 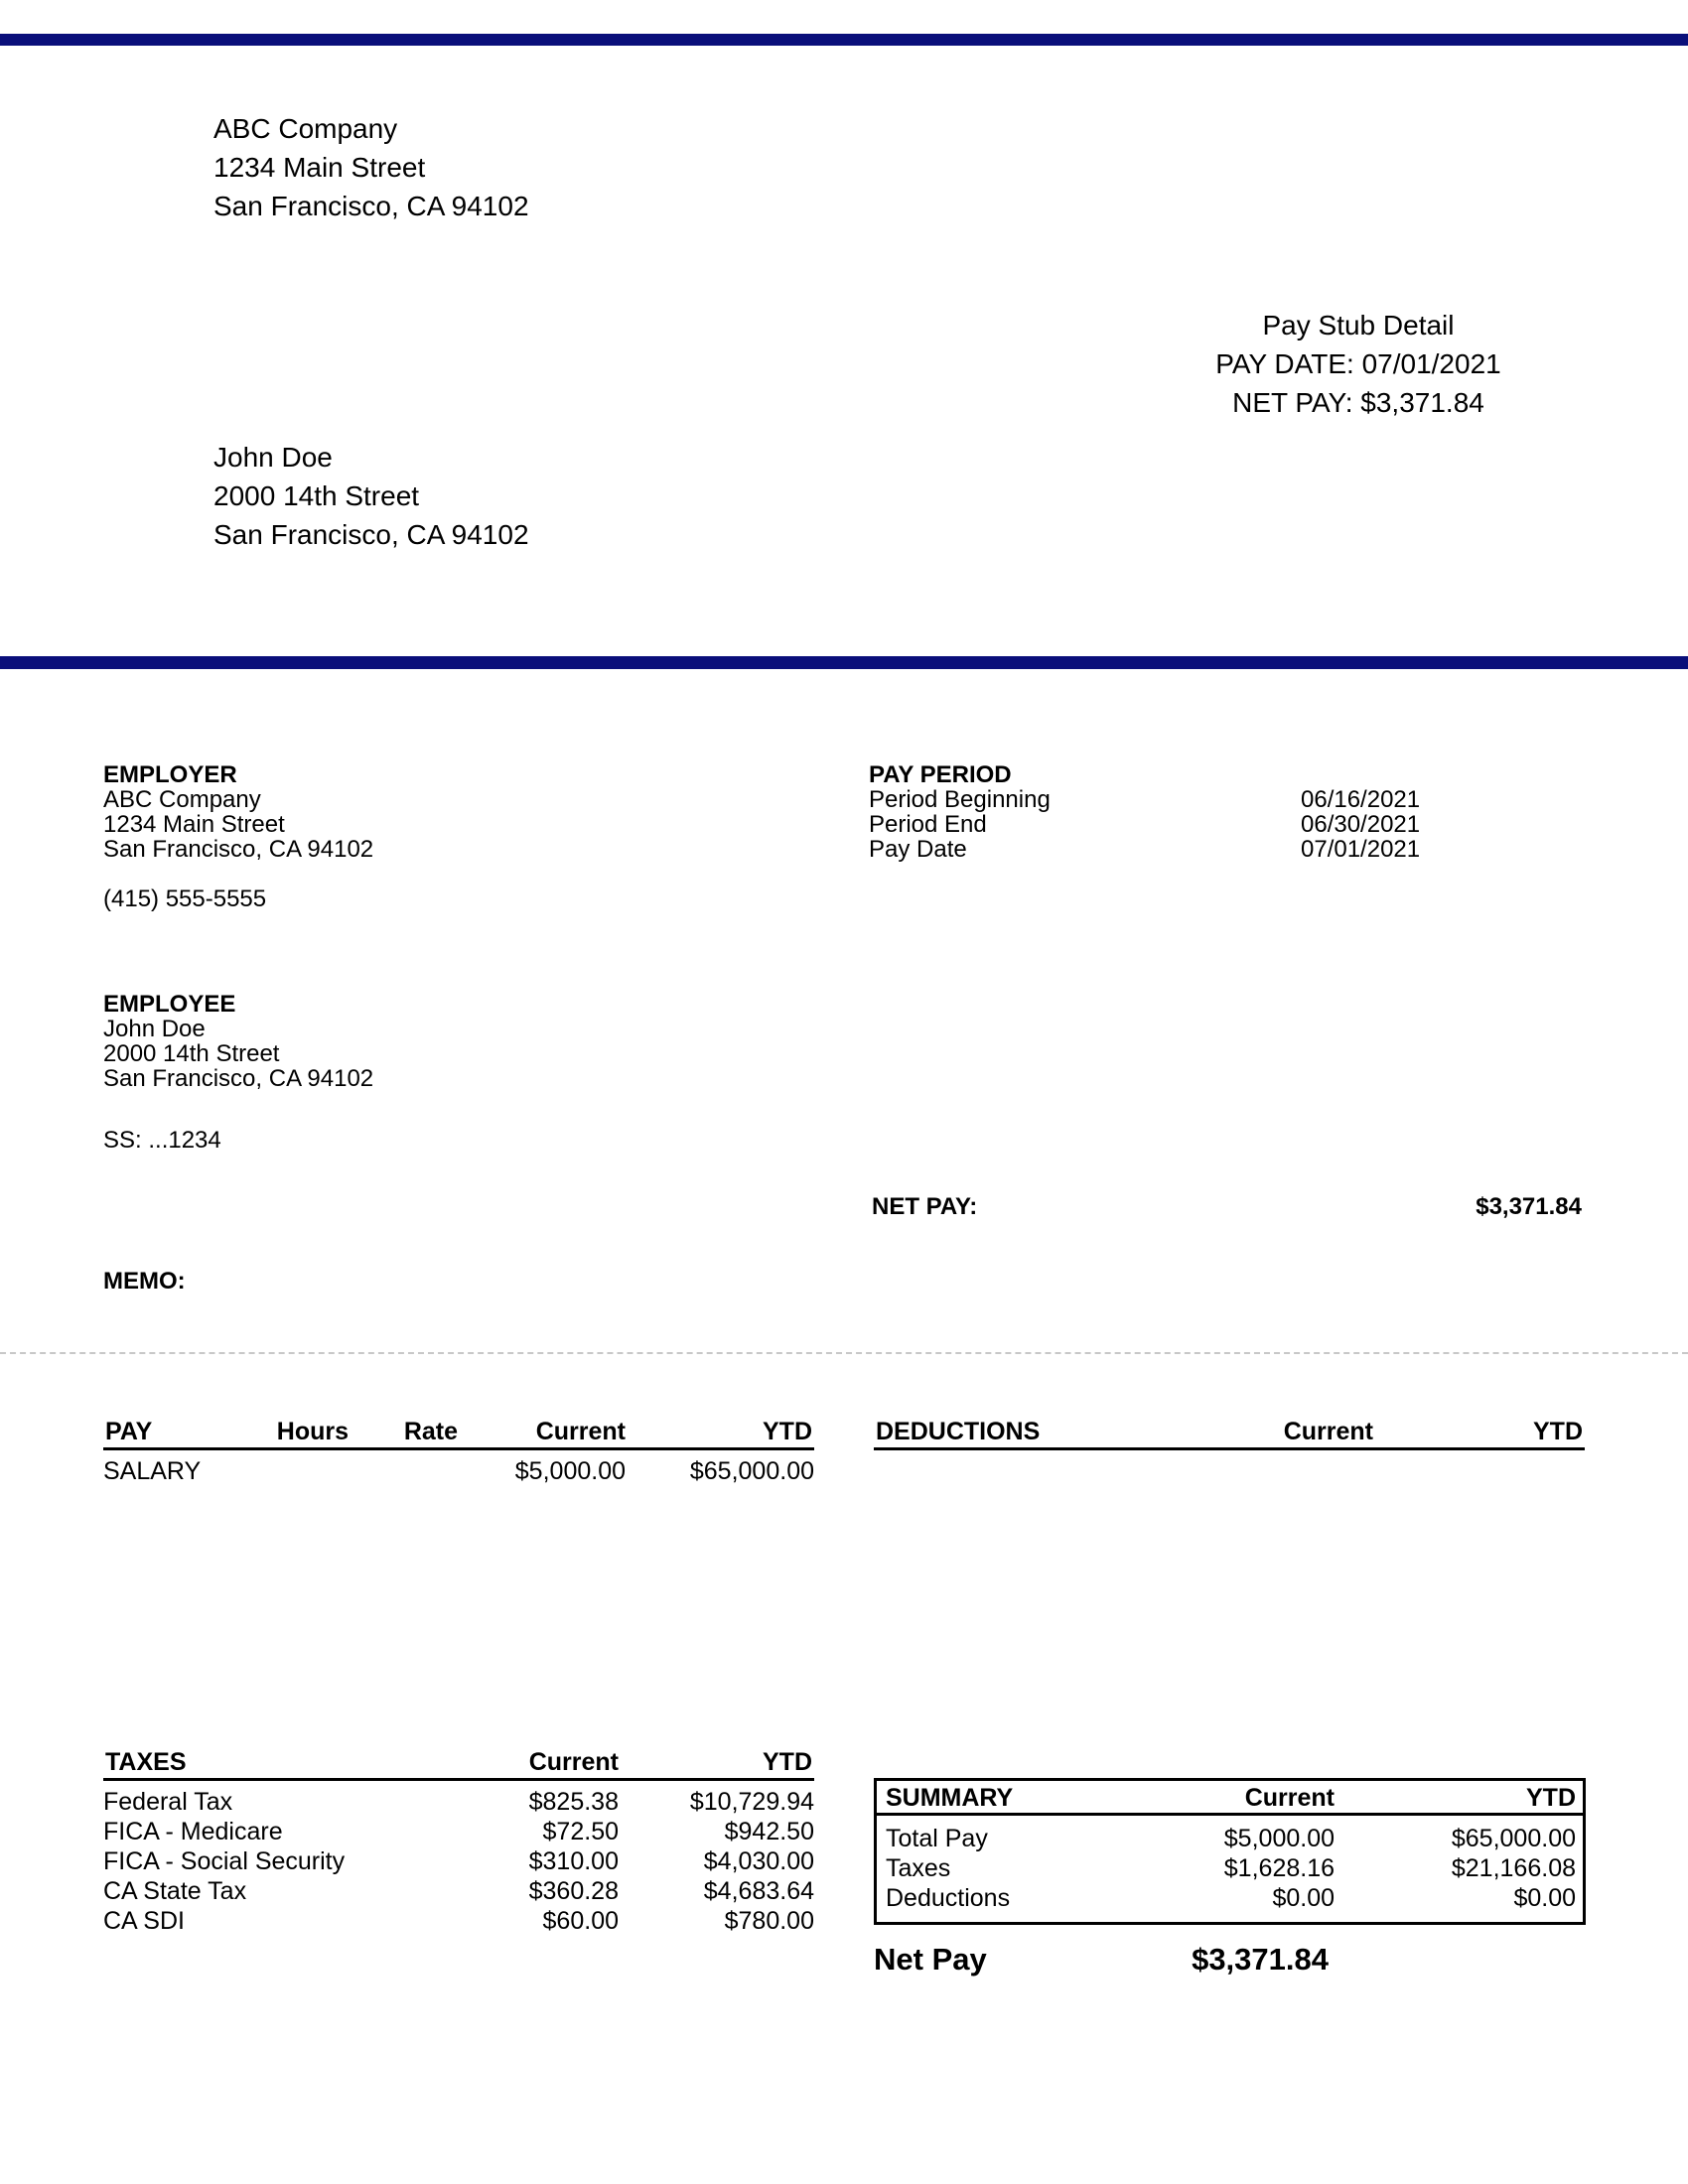 I want to click on pay-row: SALARY $5,000.00 $65,000.00, so click(x=458, y=1472).